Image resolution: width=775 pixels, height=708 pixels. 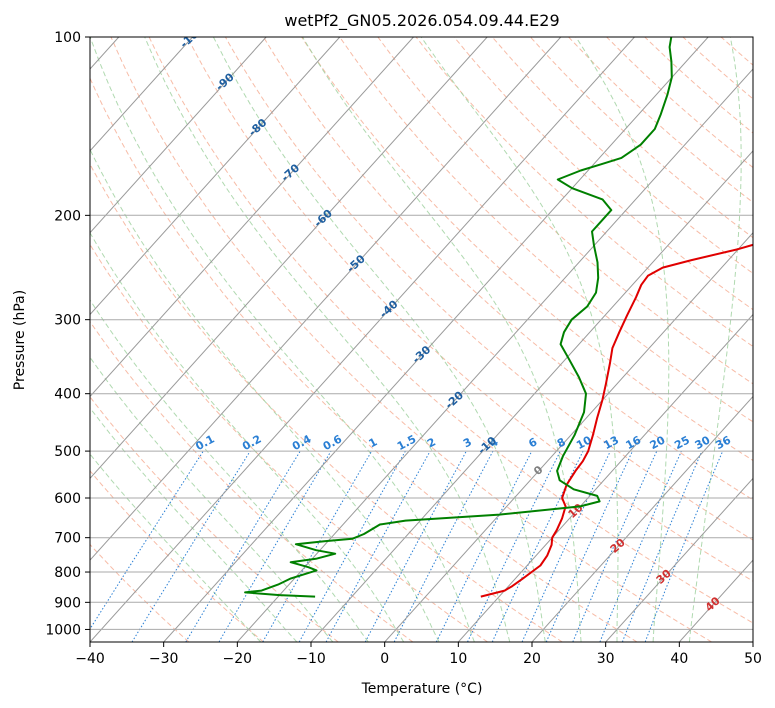 What do you see at coordinates (311, 659) in the screenshot?
I see `x-tick-label: −10` at bounding box center [311, 659].